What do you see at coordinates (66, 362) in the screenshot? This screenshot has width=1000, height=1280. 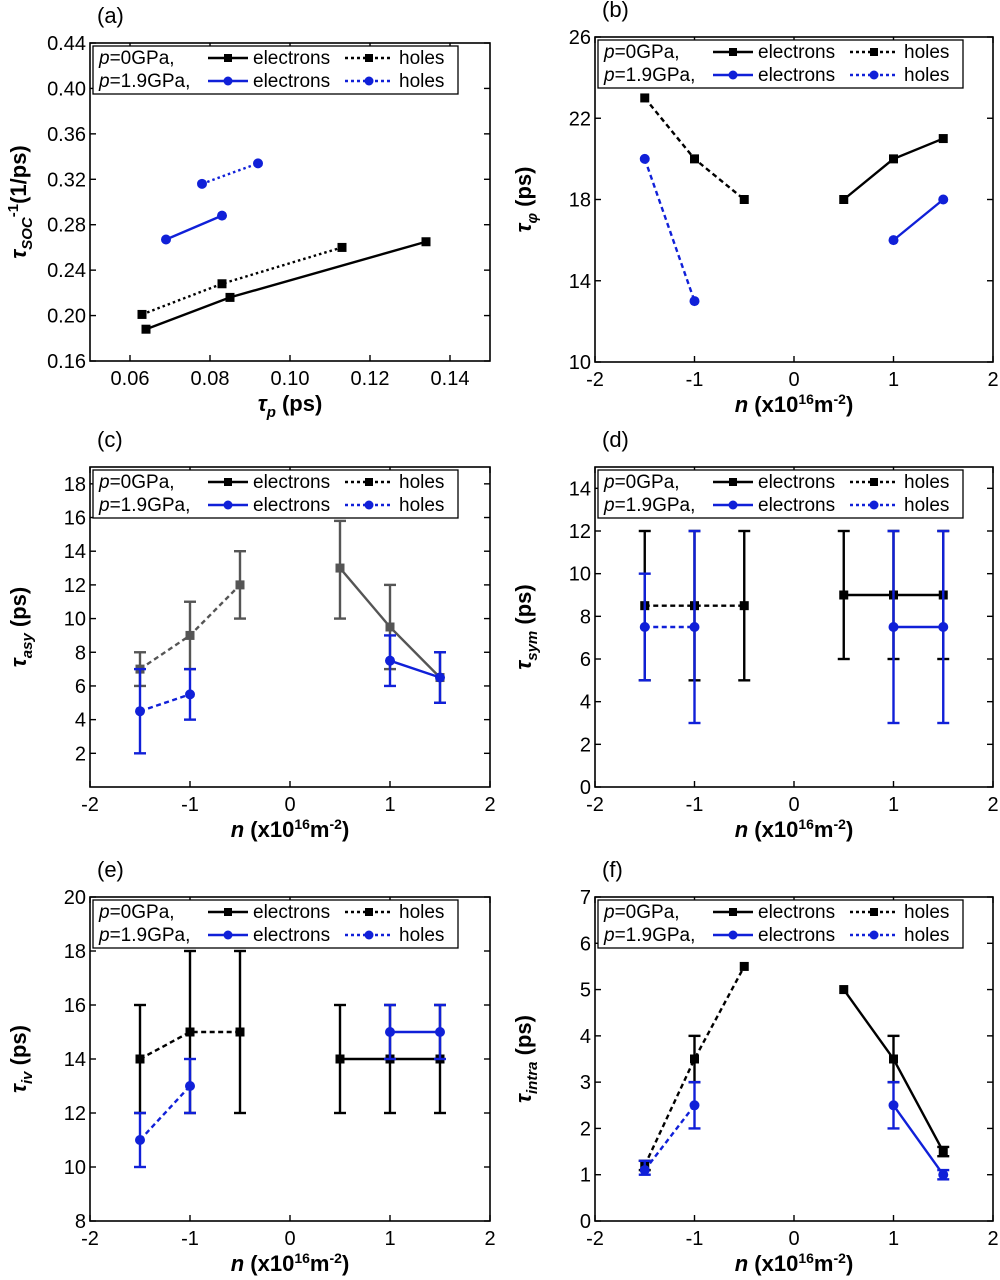 I see `y-tick-label: 0.16` at bounding box center [66, 362].